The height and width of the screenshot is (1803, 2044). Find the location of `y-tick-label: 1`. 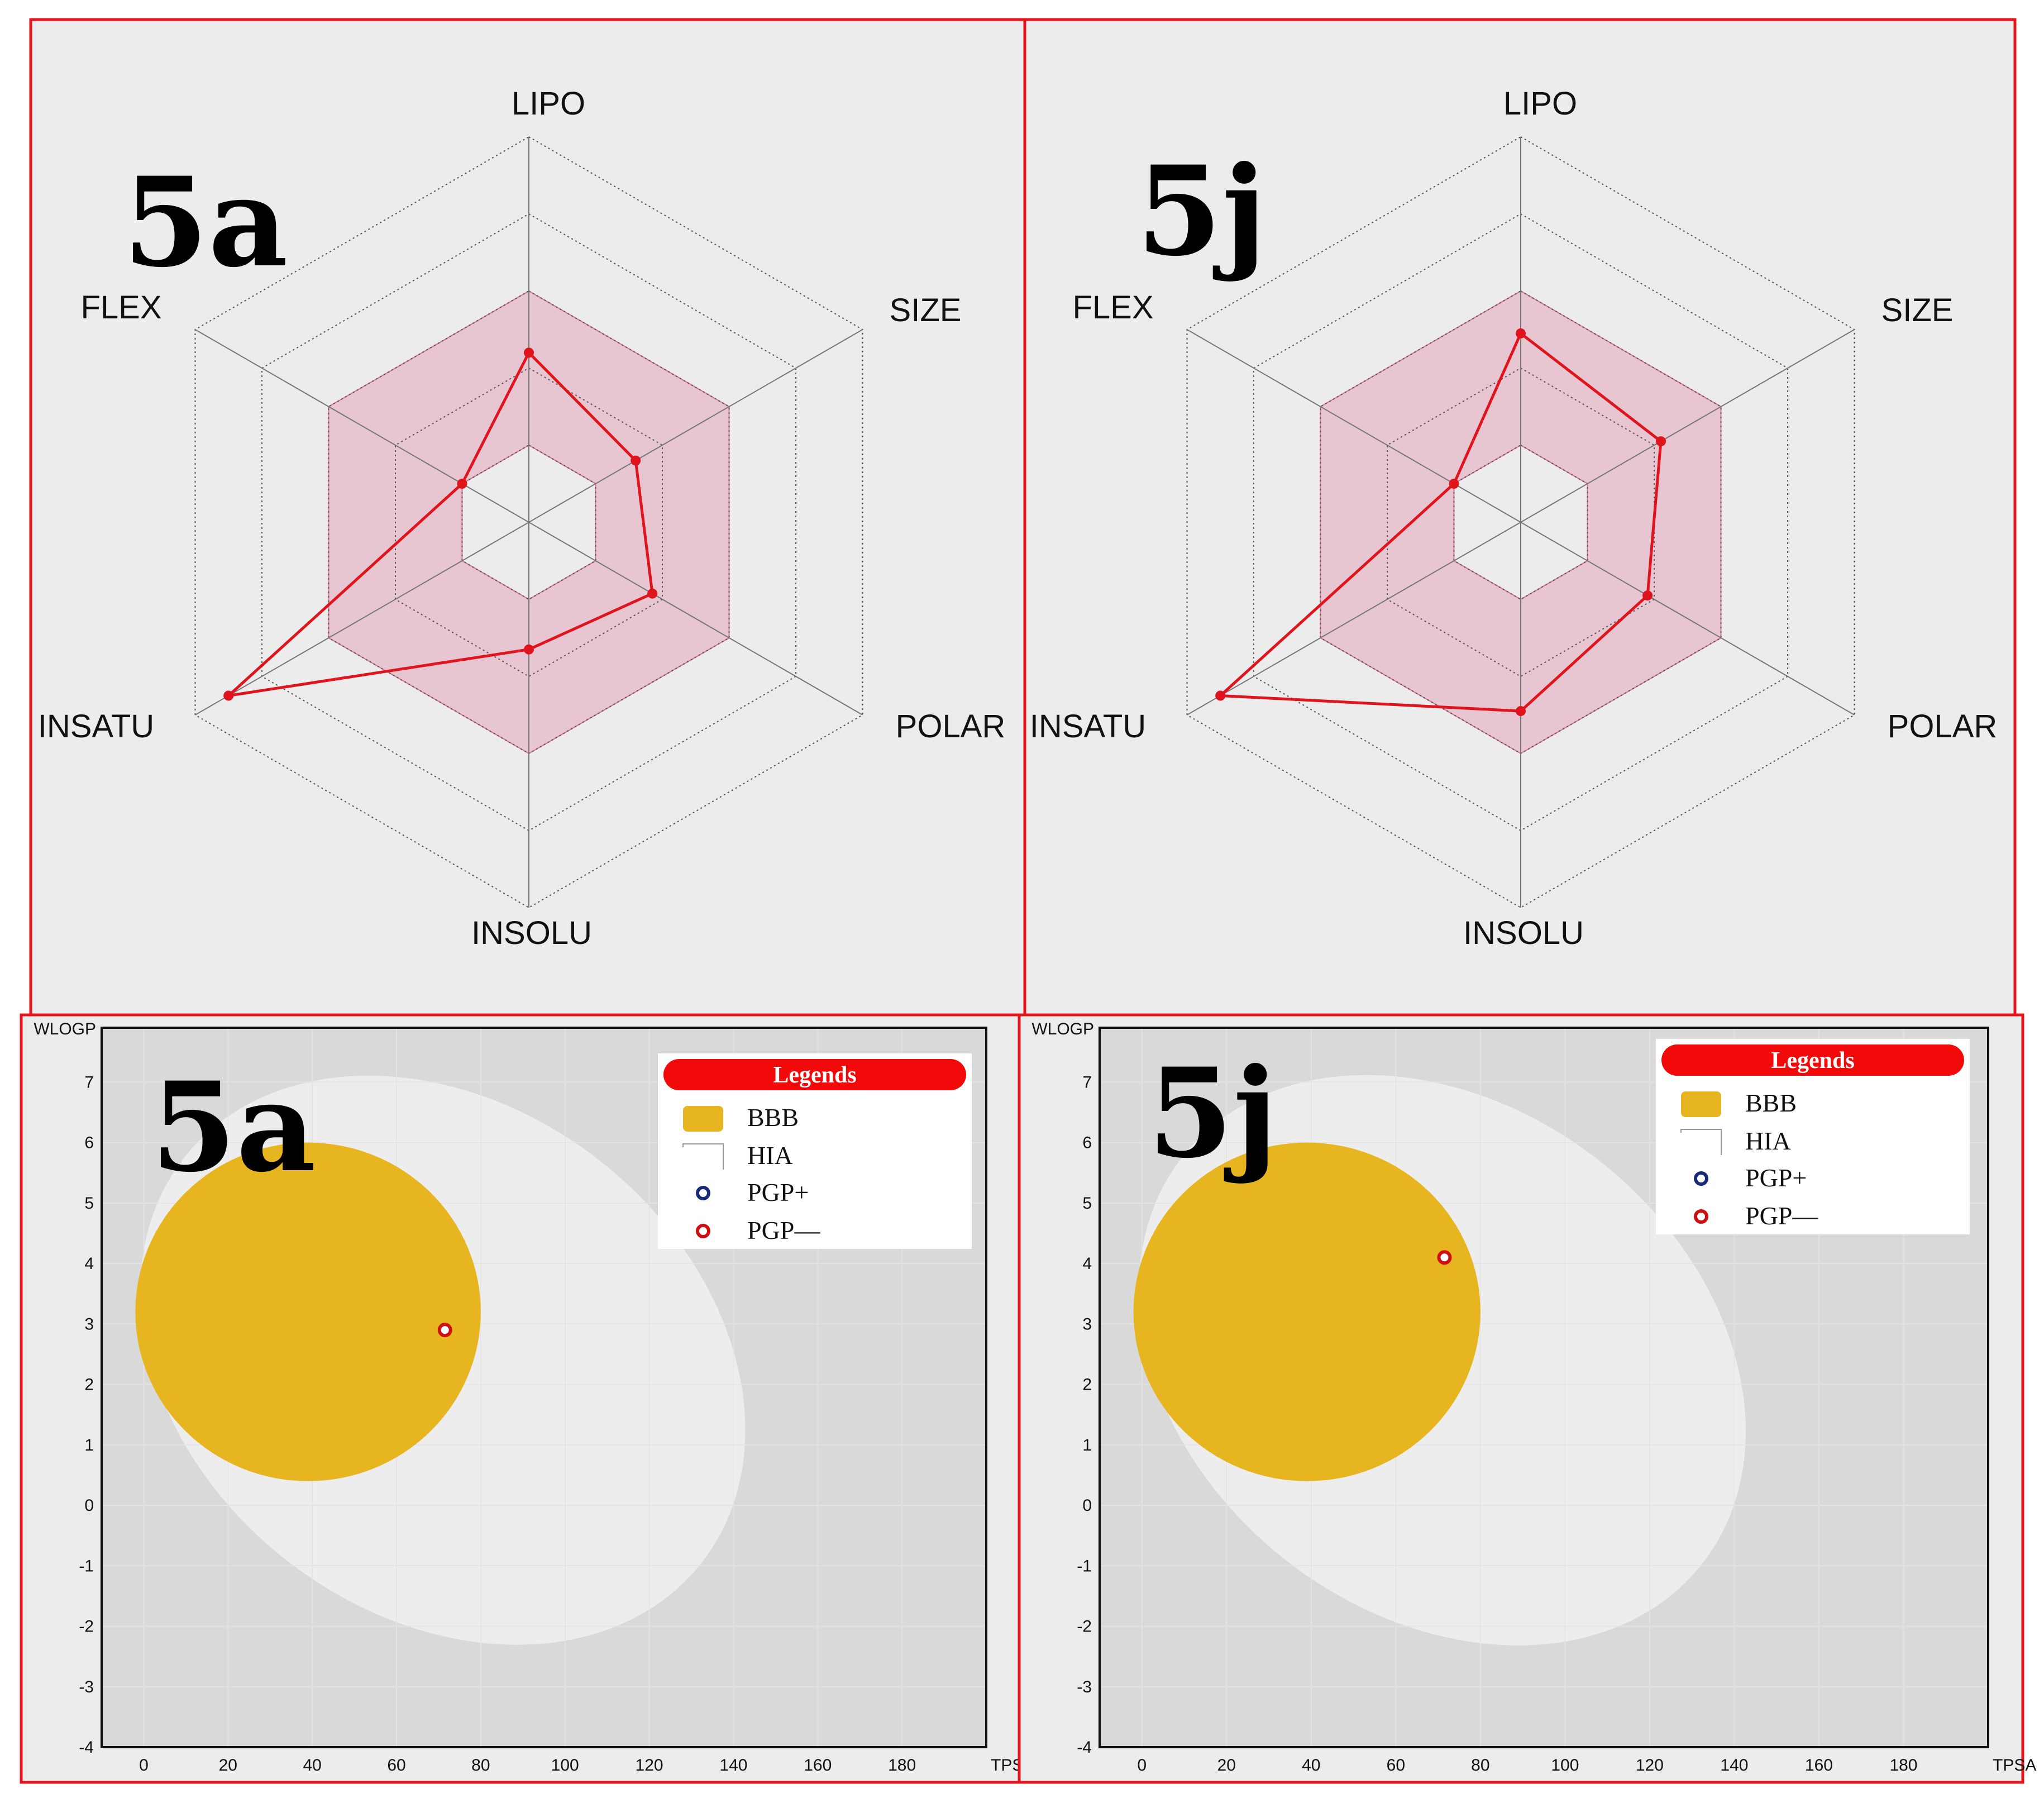

y-tick-label: 1 is located at coordinates (89, 1445).